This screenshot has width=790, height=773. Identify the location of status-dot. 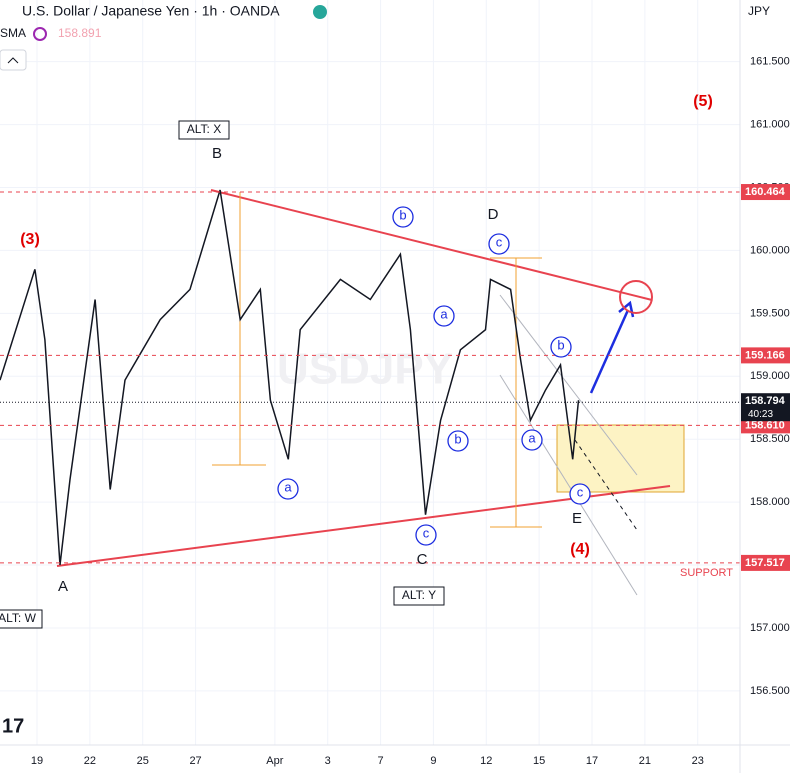
(320, 12).